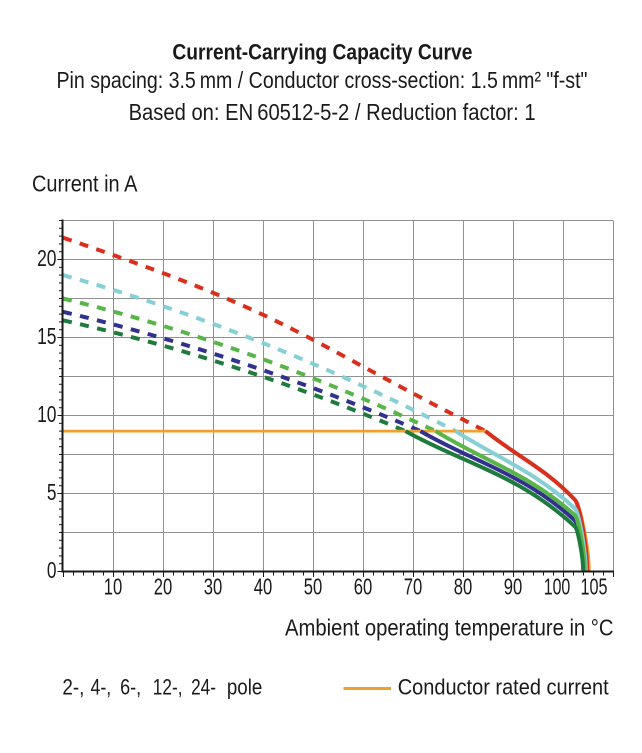 The height and width of the screenshot is (753, 642). Describe the element at coordinates (413, 587) in the screenshot. I see `svg-text: 70` at that location.